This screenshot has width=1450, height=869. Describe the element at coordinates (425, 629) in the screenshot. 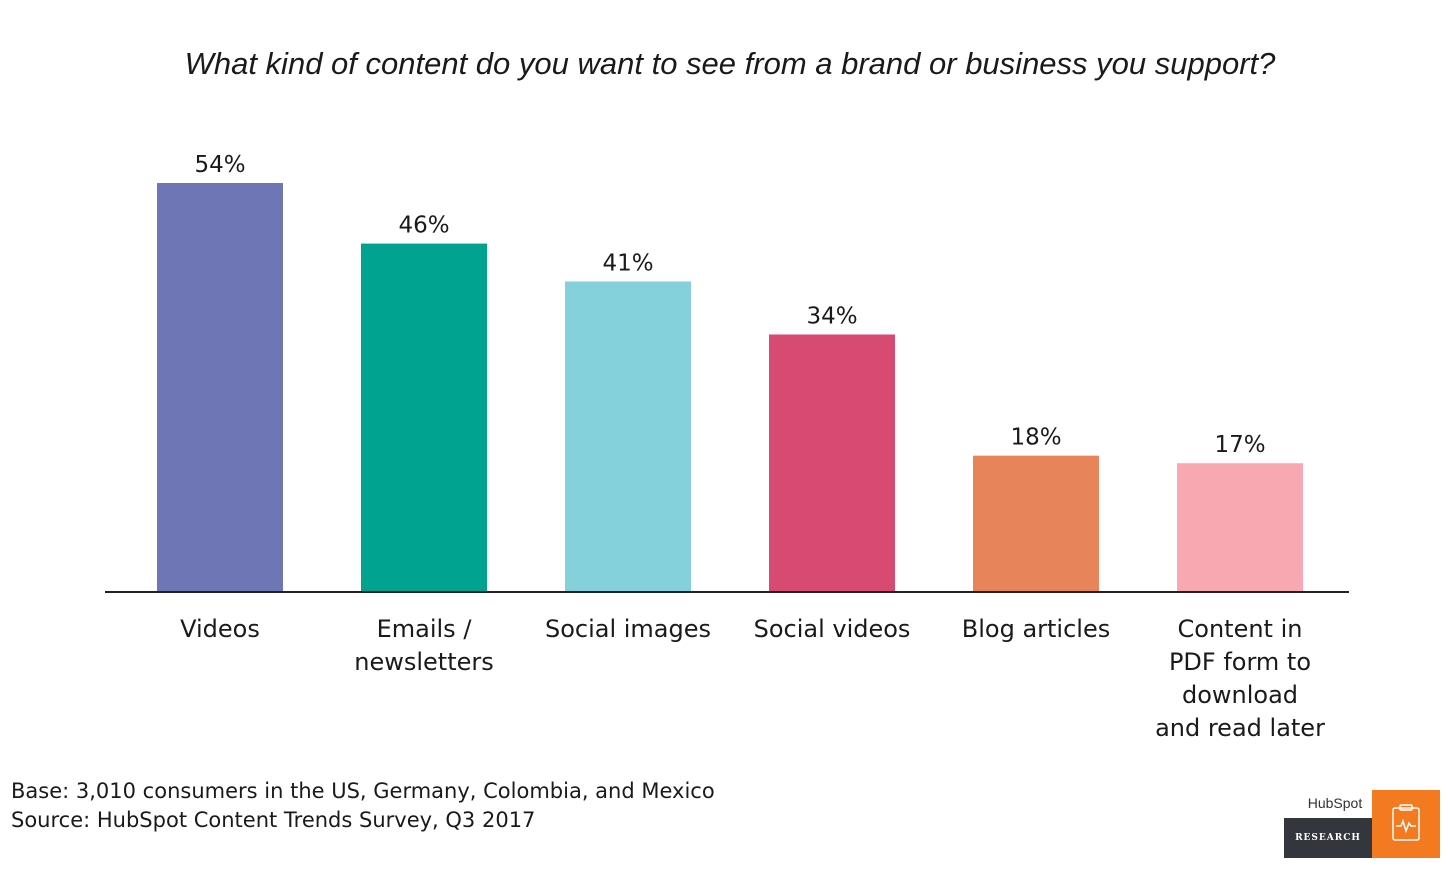

I see `category-label-1-line-0: Emails /` at that location.